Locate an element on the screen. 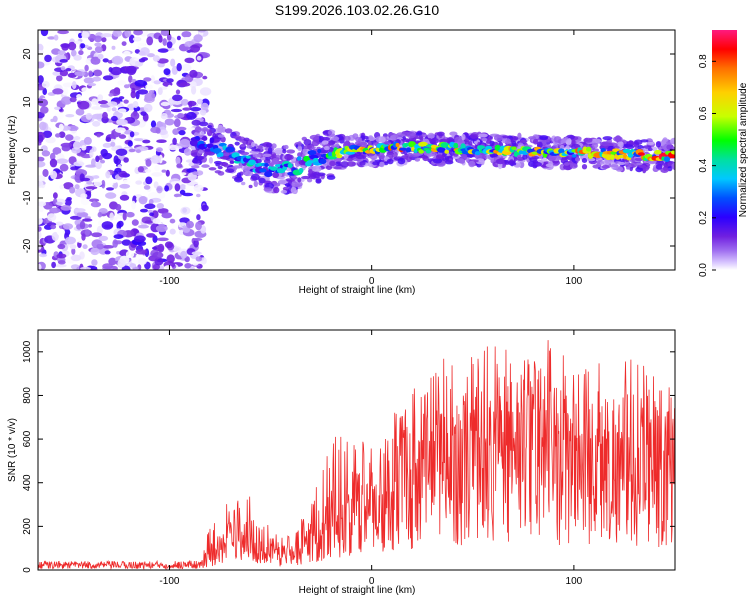 The image size is (750, 600). spectrogram-y-tick-label: -20 is located at coordinates (27, 245).